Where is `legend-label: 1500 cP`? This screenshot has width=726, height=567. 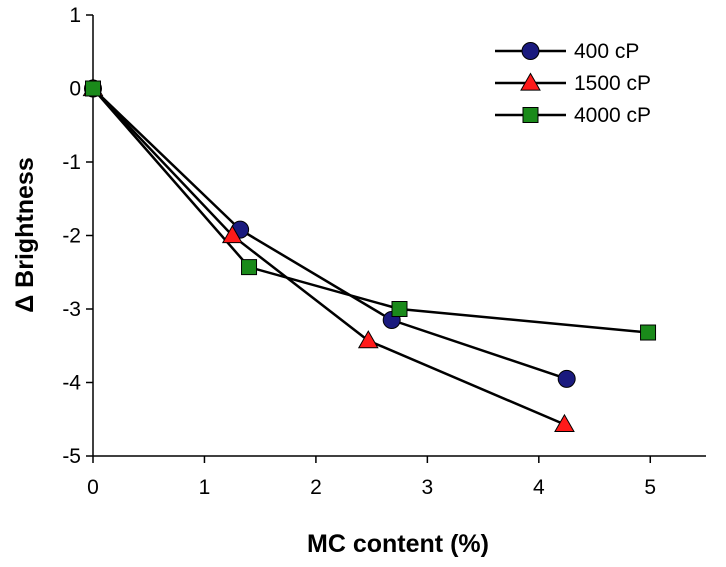
legend-label: 1500 cP is located at coordinates (612, 83).